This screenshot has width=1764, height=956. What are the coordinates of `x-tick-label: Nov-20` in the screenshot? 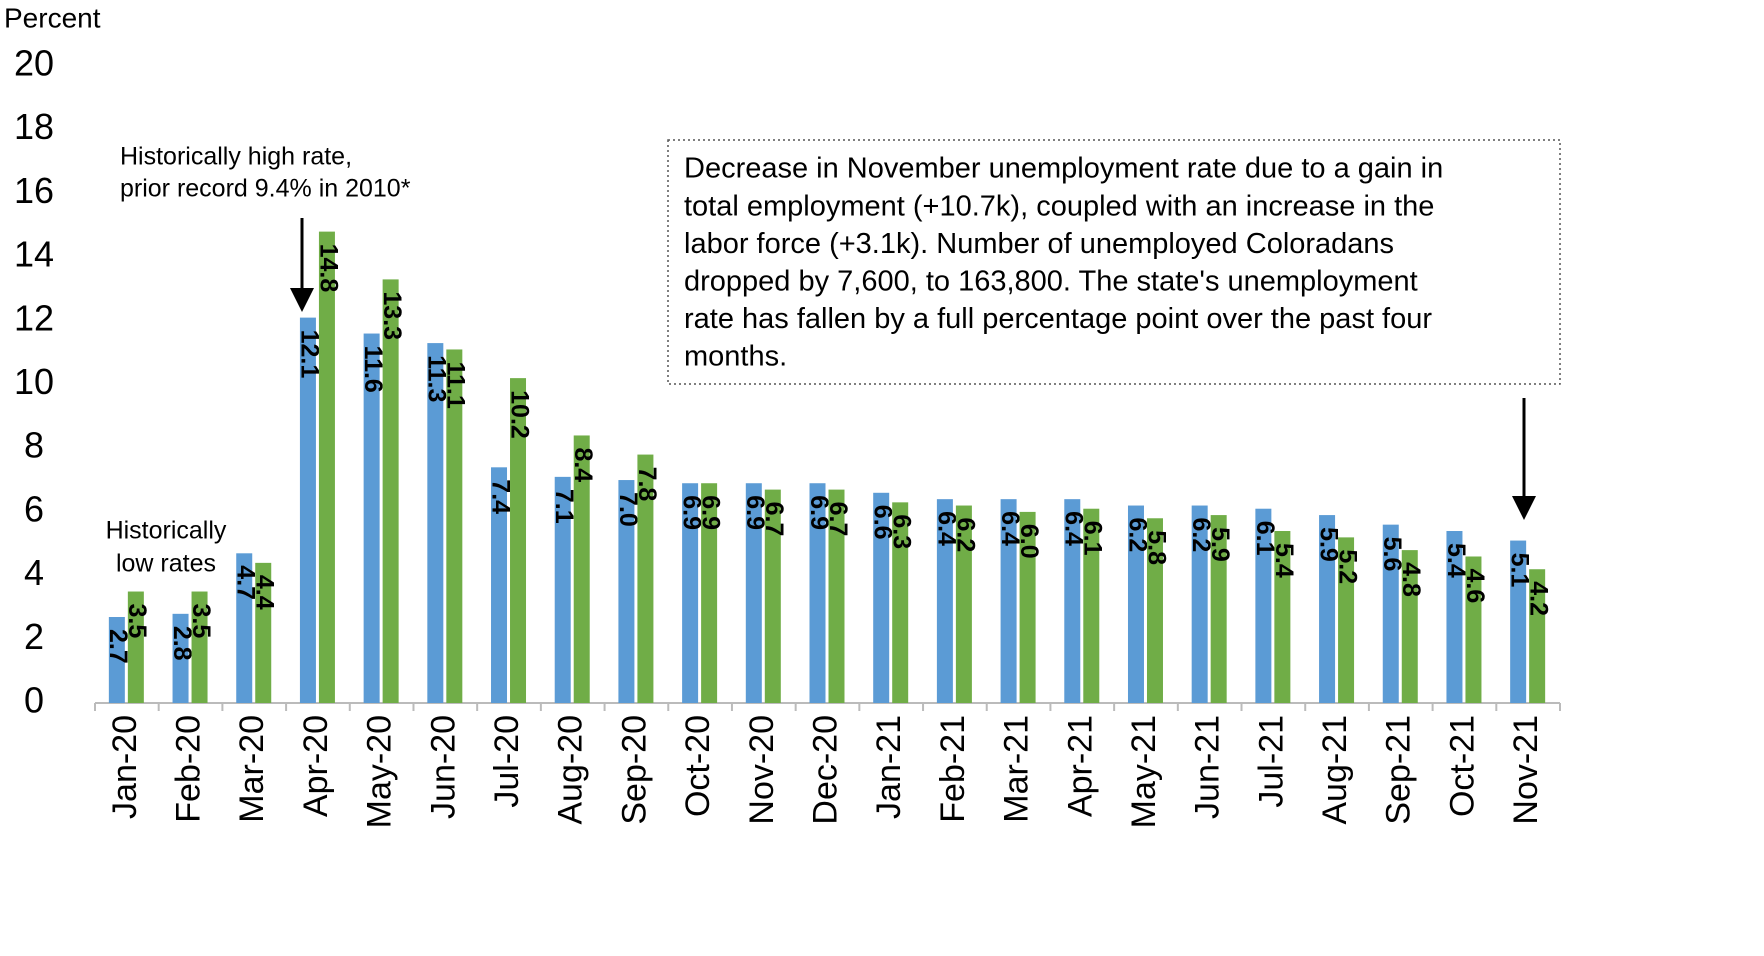 It's located at (762, 770).